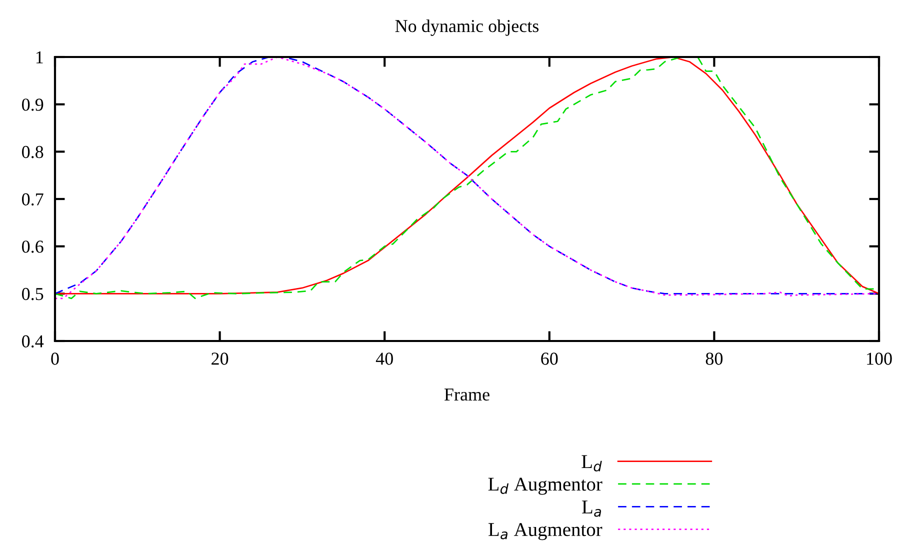 Image resolution: width=901 pixels, height=554 pixels. I want to click on legend-label: L$_{d}$ Augmentor, so click(545, 486).